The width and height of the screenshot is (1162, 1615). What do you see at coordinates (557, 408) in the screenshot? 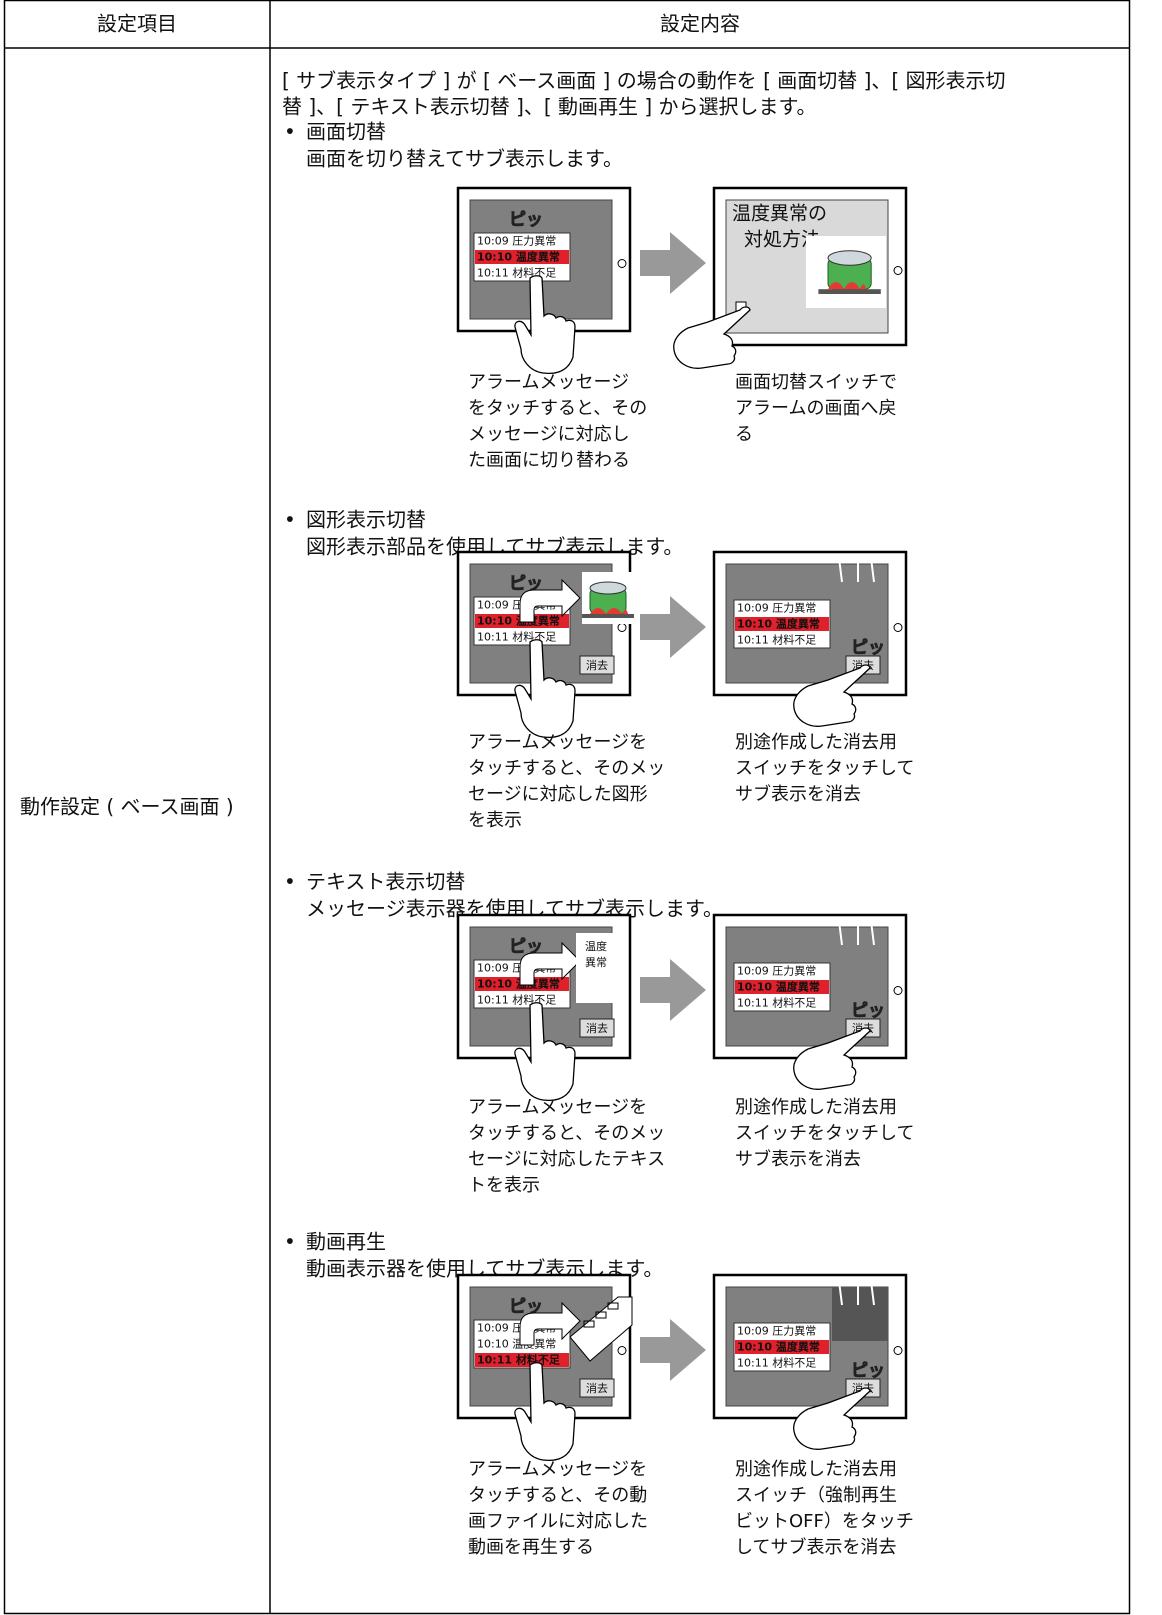
I see `caption-line: をタッチすると、その` at bounding box center [557, 408].